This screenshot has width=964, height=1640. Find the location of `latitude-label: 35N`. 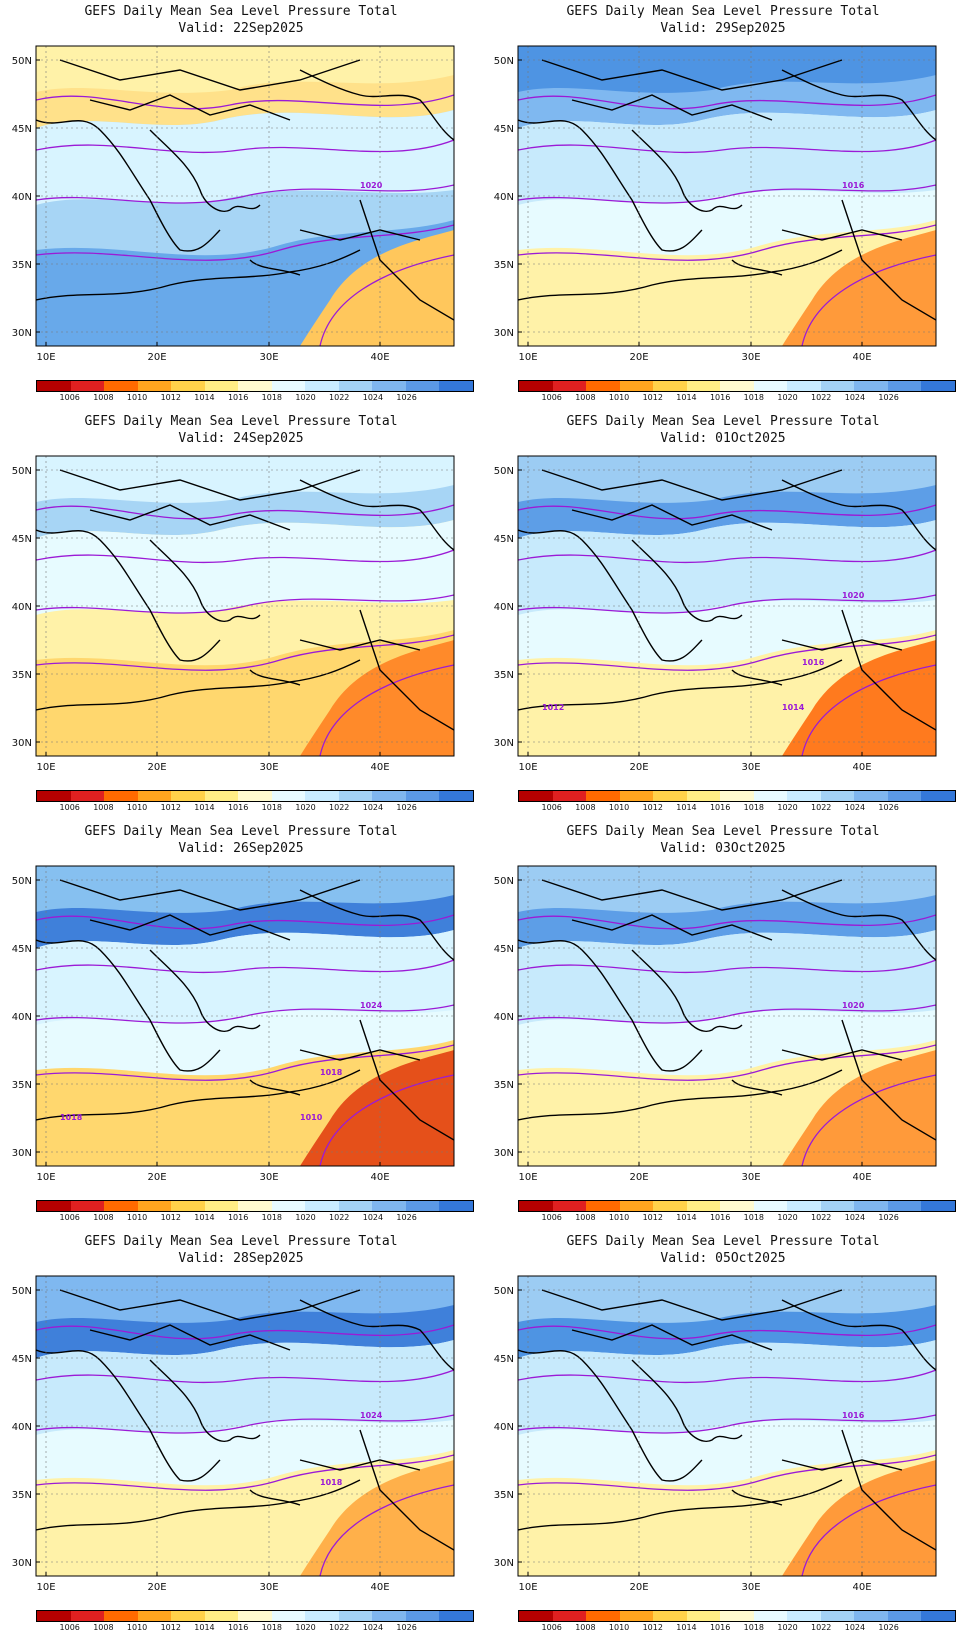

latitude-label: 35N is located at coordinates (504, 265).